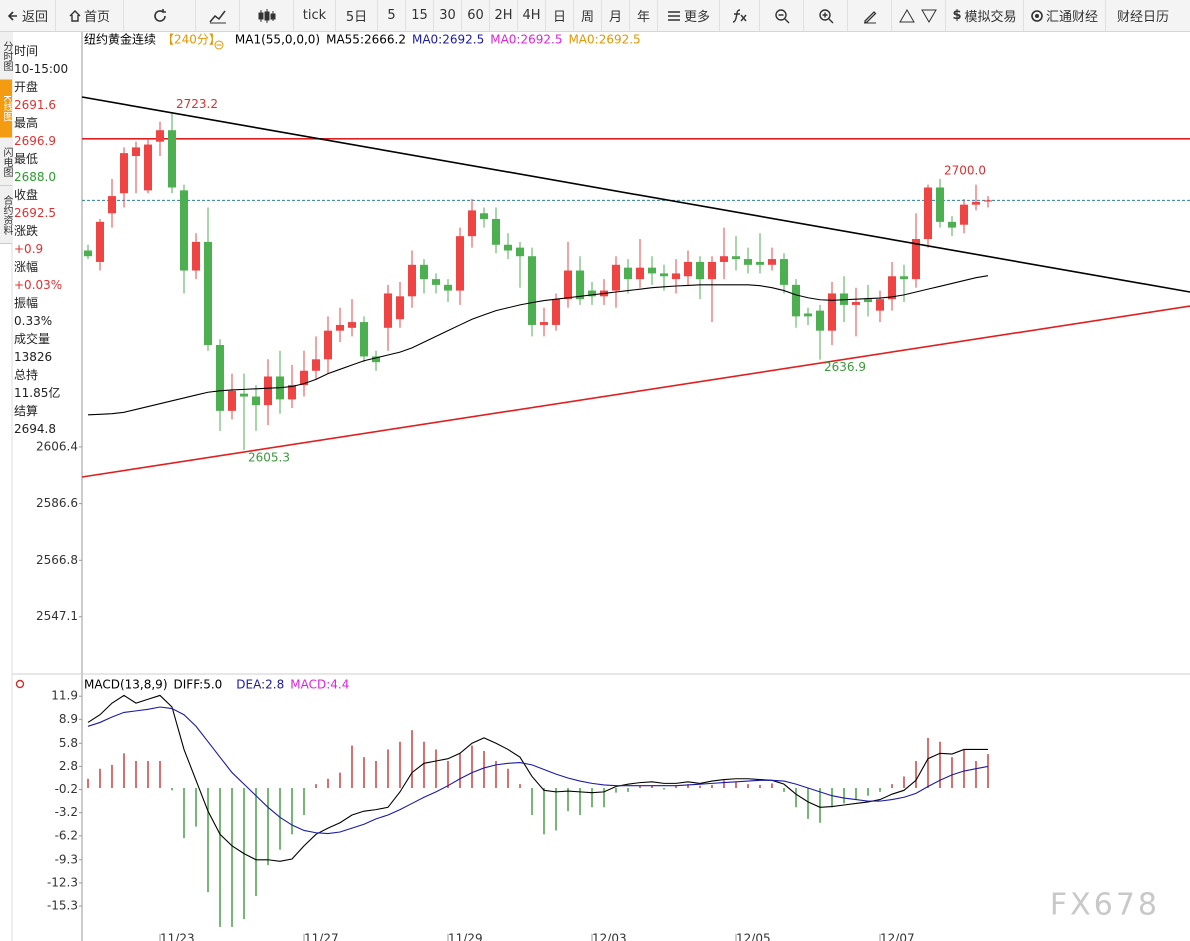  What do you see at coordinates (616, 15) in the screenshot?
I see `period: 月` at bounding box center [616, 15].